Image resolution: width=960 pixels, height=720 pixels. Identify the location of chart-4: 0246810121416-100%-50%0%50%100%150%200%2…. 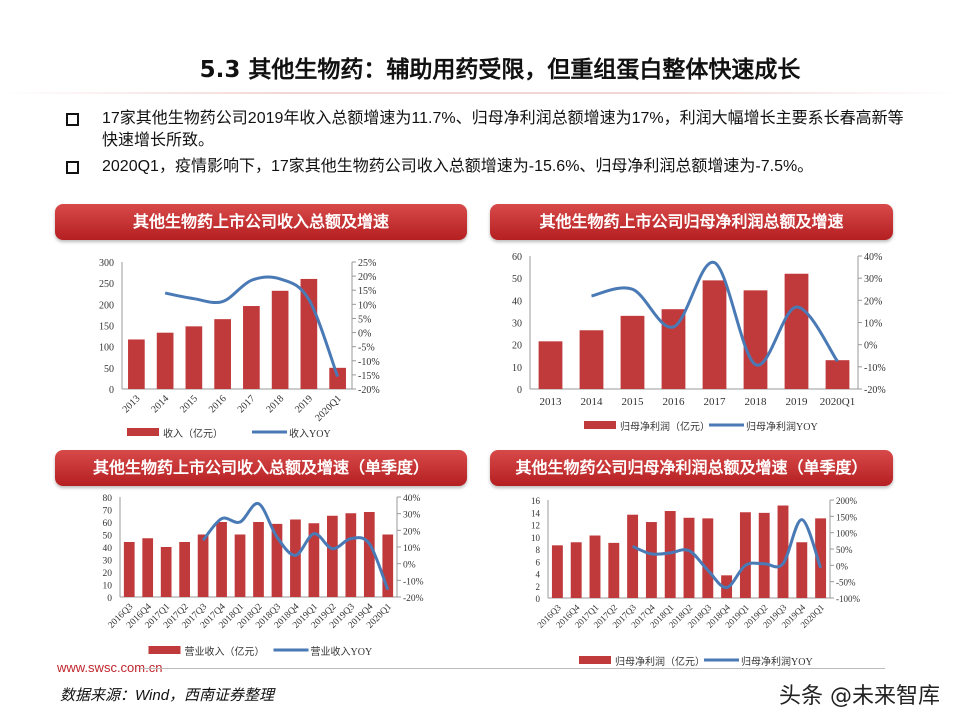
(695, 582).